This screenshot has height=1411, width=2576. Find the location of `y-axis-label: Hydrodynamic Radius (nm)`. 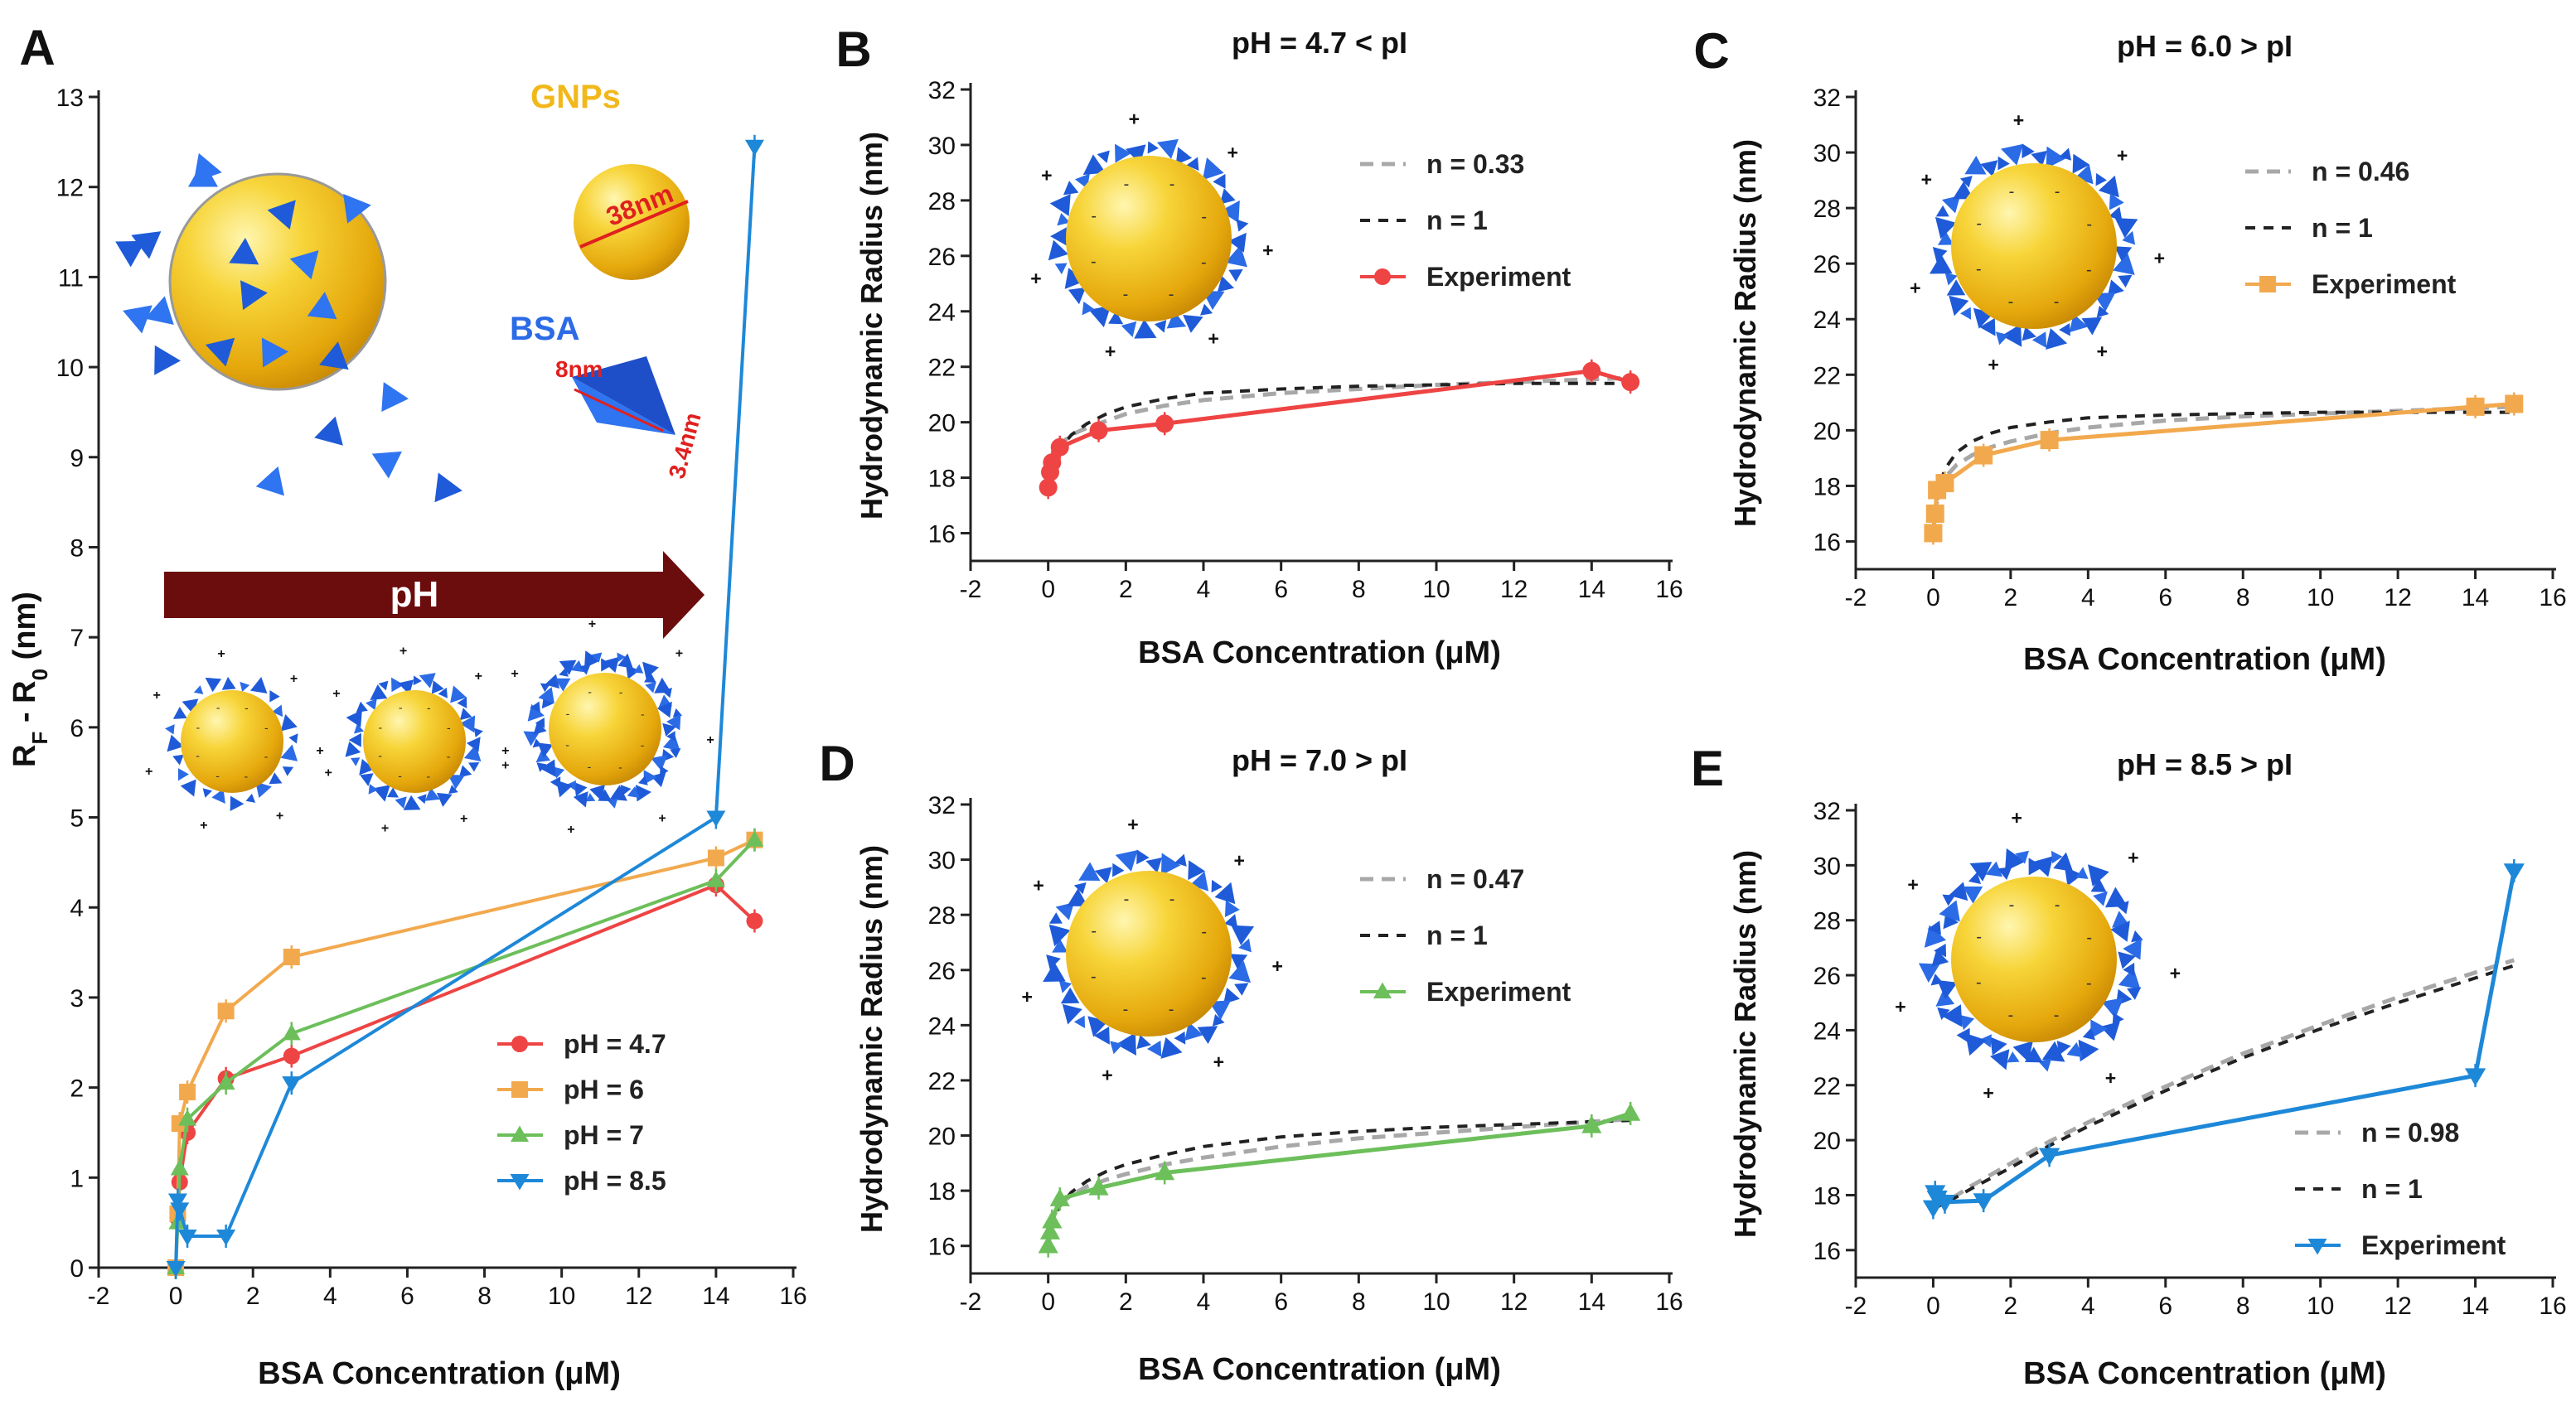

y-axis-label: Hydrodynamic Radius (nm) is located at coordinates (1745, 1044).